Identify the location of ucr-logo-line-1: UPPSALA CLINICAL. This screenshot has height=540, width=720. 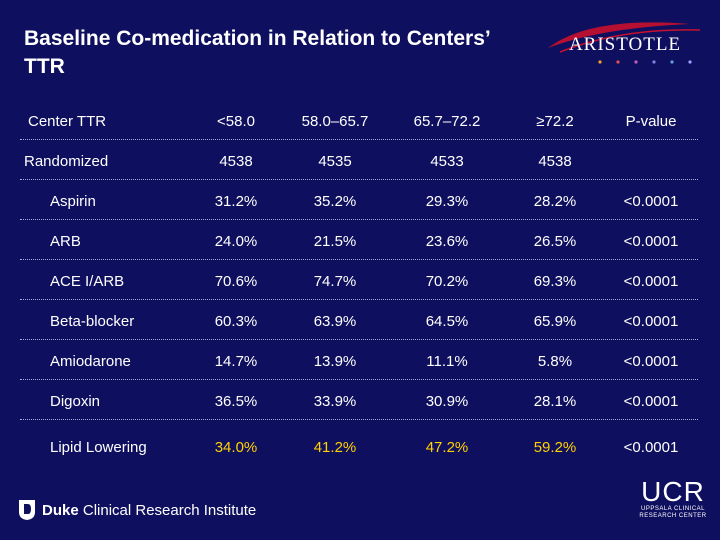
(673, 509).